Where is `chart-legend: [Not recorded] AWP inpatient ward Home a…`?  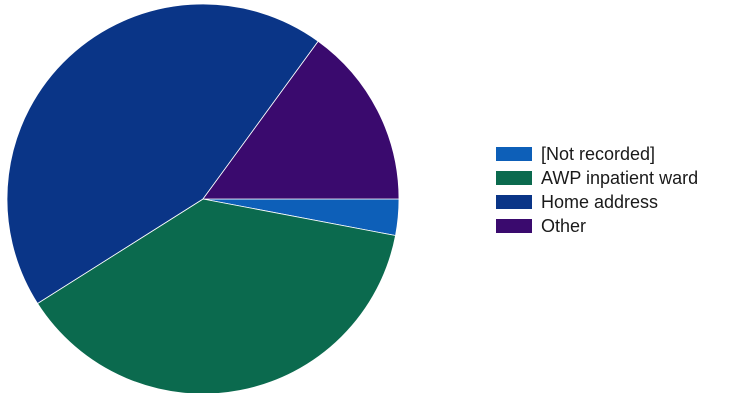 chart-legend: [Not recorded] AWP inpatient ward Home a… is located at coordinates (597, 190).